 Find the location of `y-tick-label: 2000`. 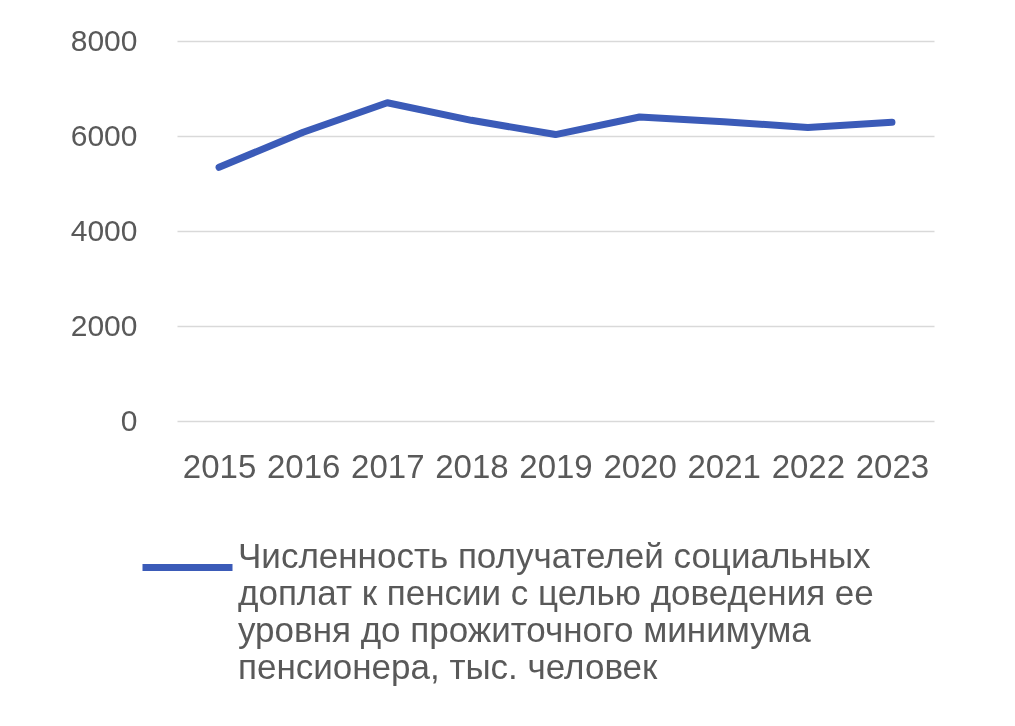

y-tick-label: 2000 is located at coordinates (104, 325).